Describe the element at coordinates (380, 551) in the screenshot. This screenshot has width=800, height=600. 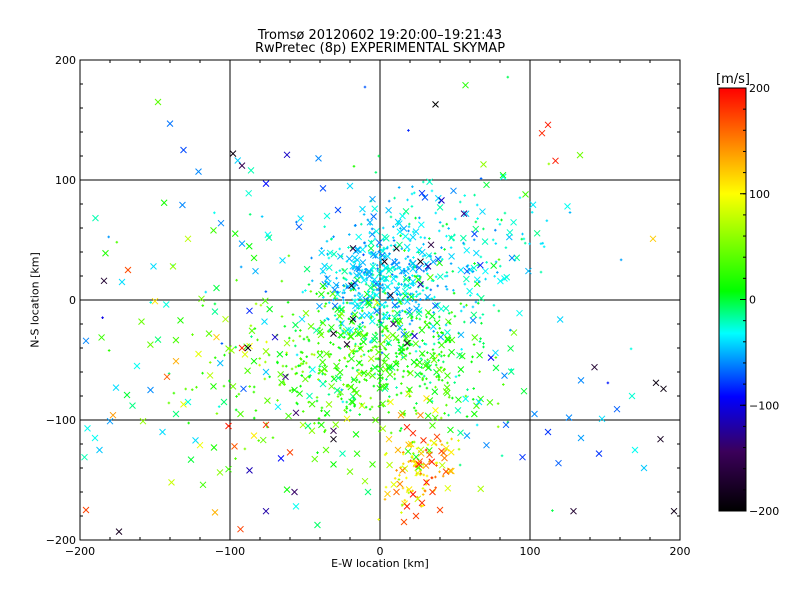
I see `x-tick-label: 0` at that location.